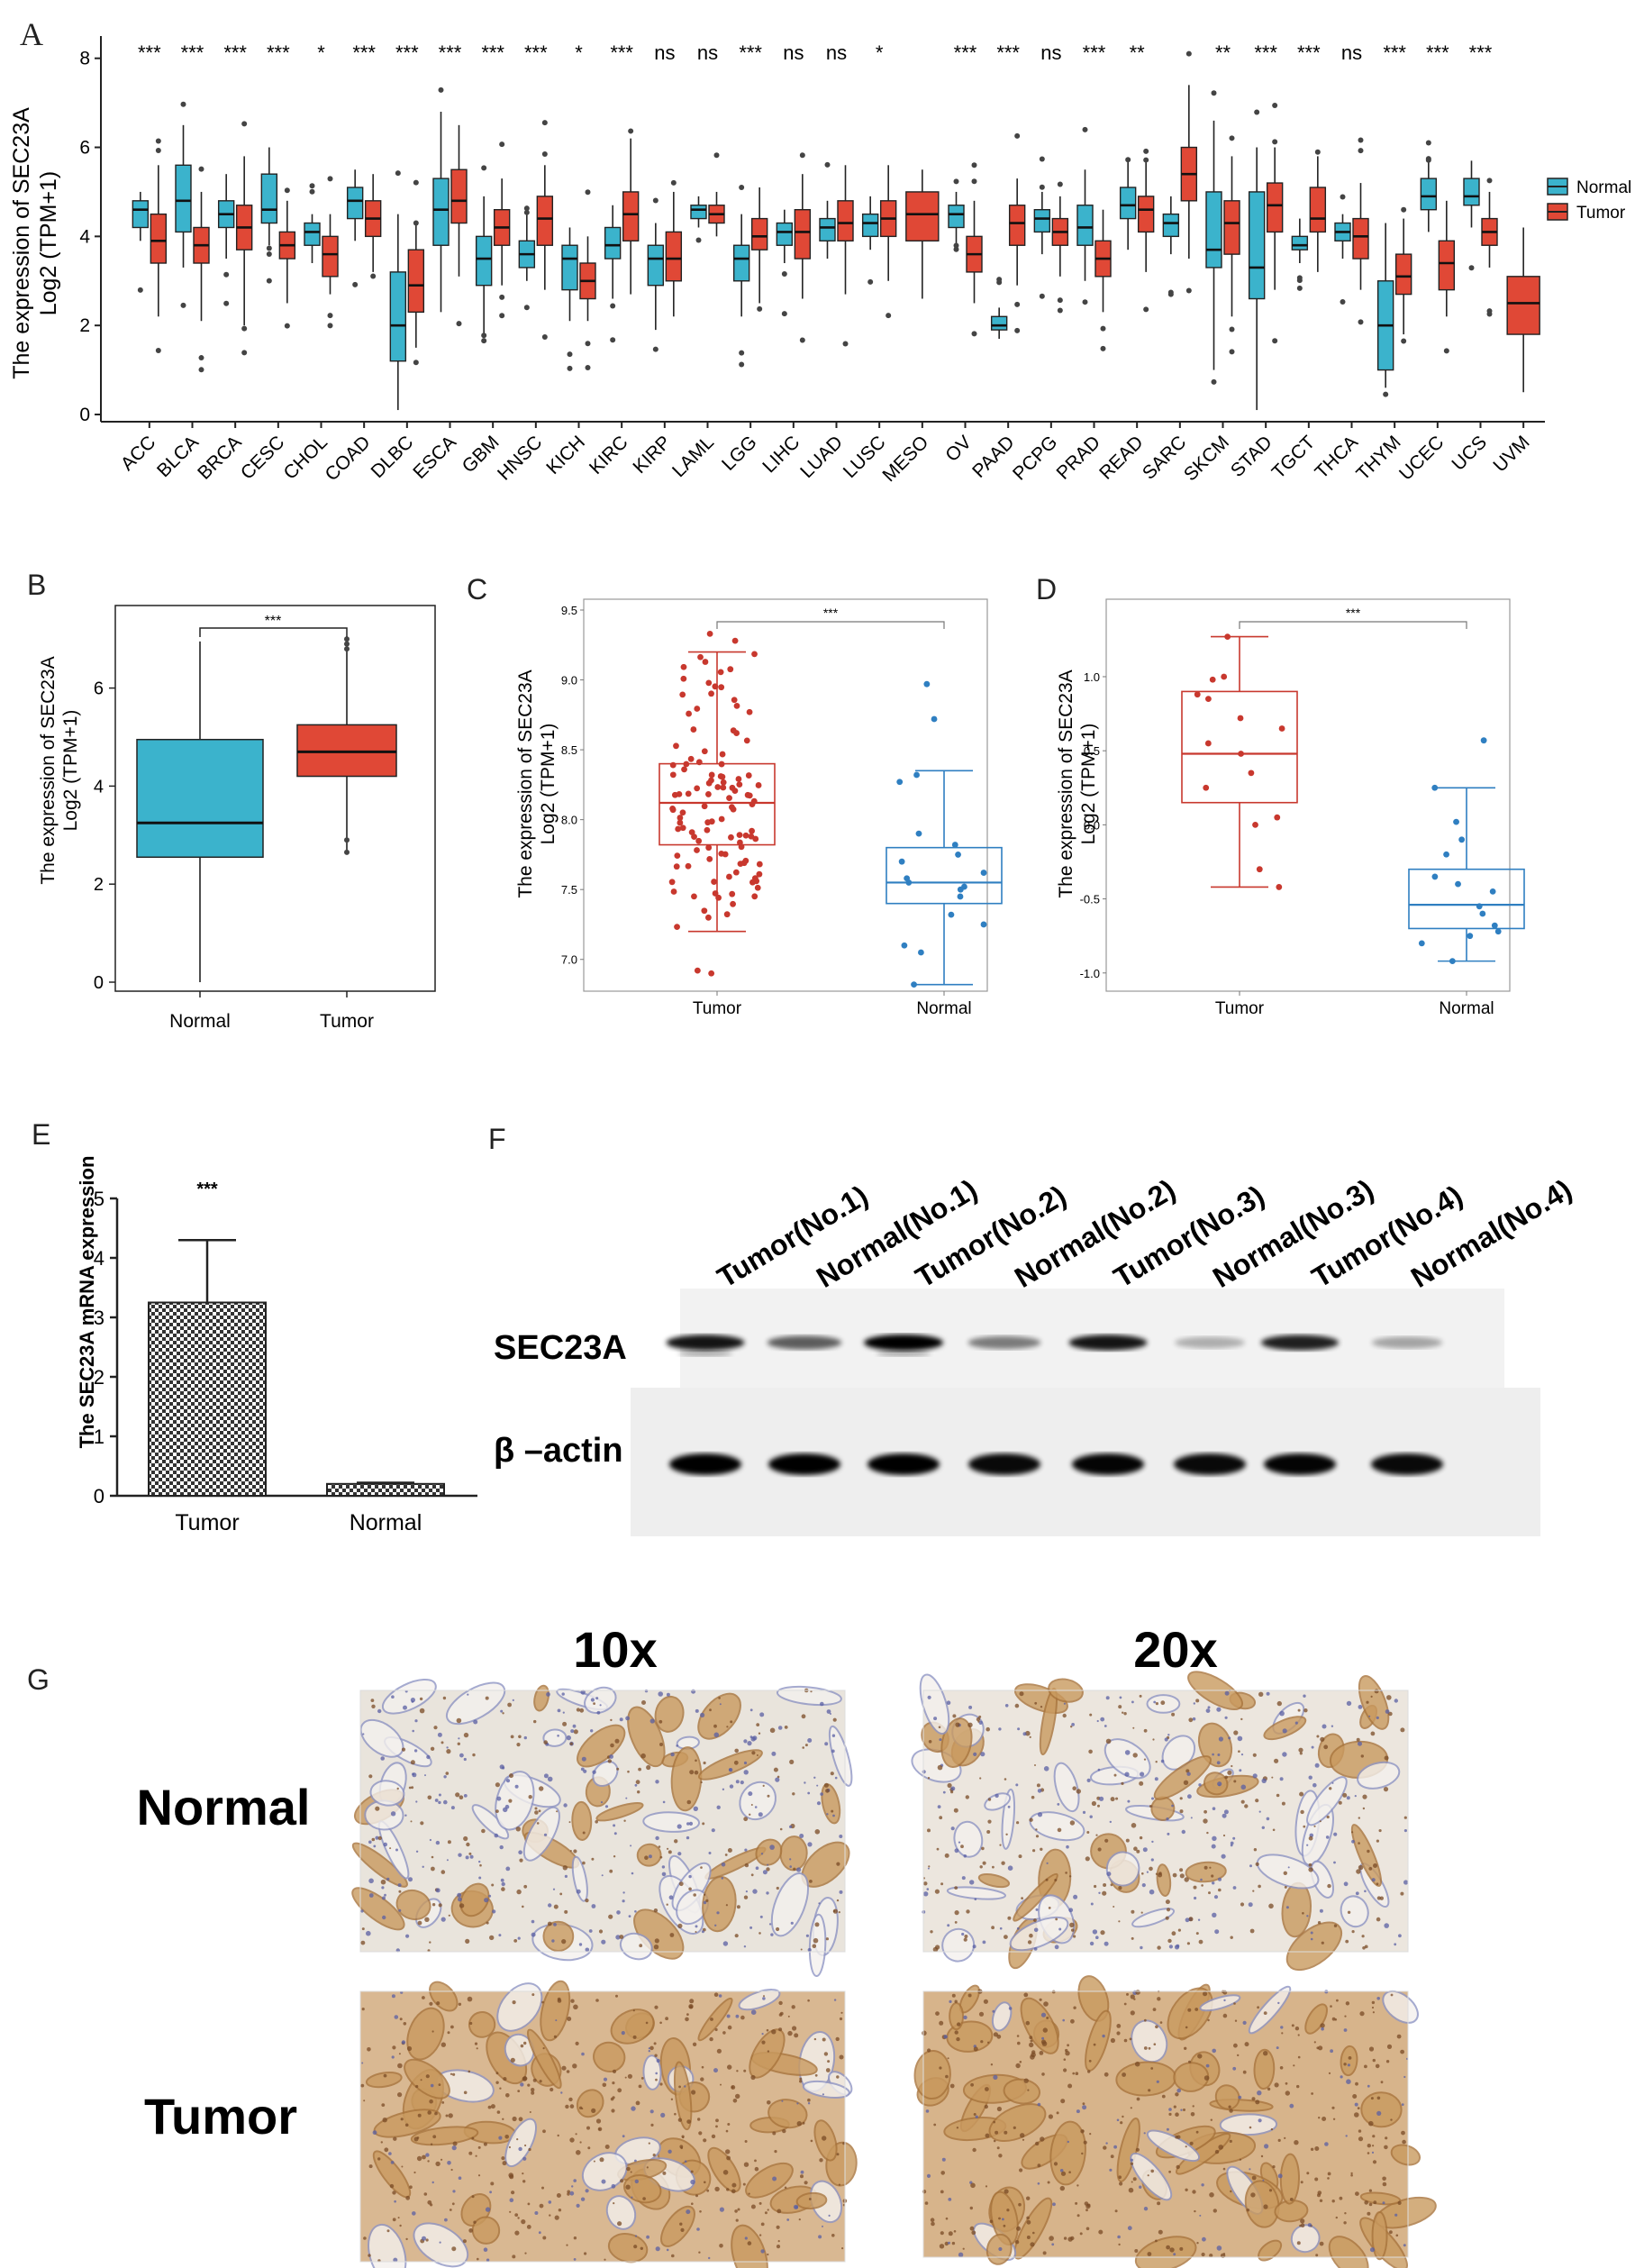  What do you see at coordinates (781, 454) in the screenshot?
I see `x-tick-label: LIHC` at bounding box center [781, 454].